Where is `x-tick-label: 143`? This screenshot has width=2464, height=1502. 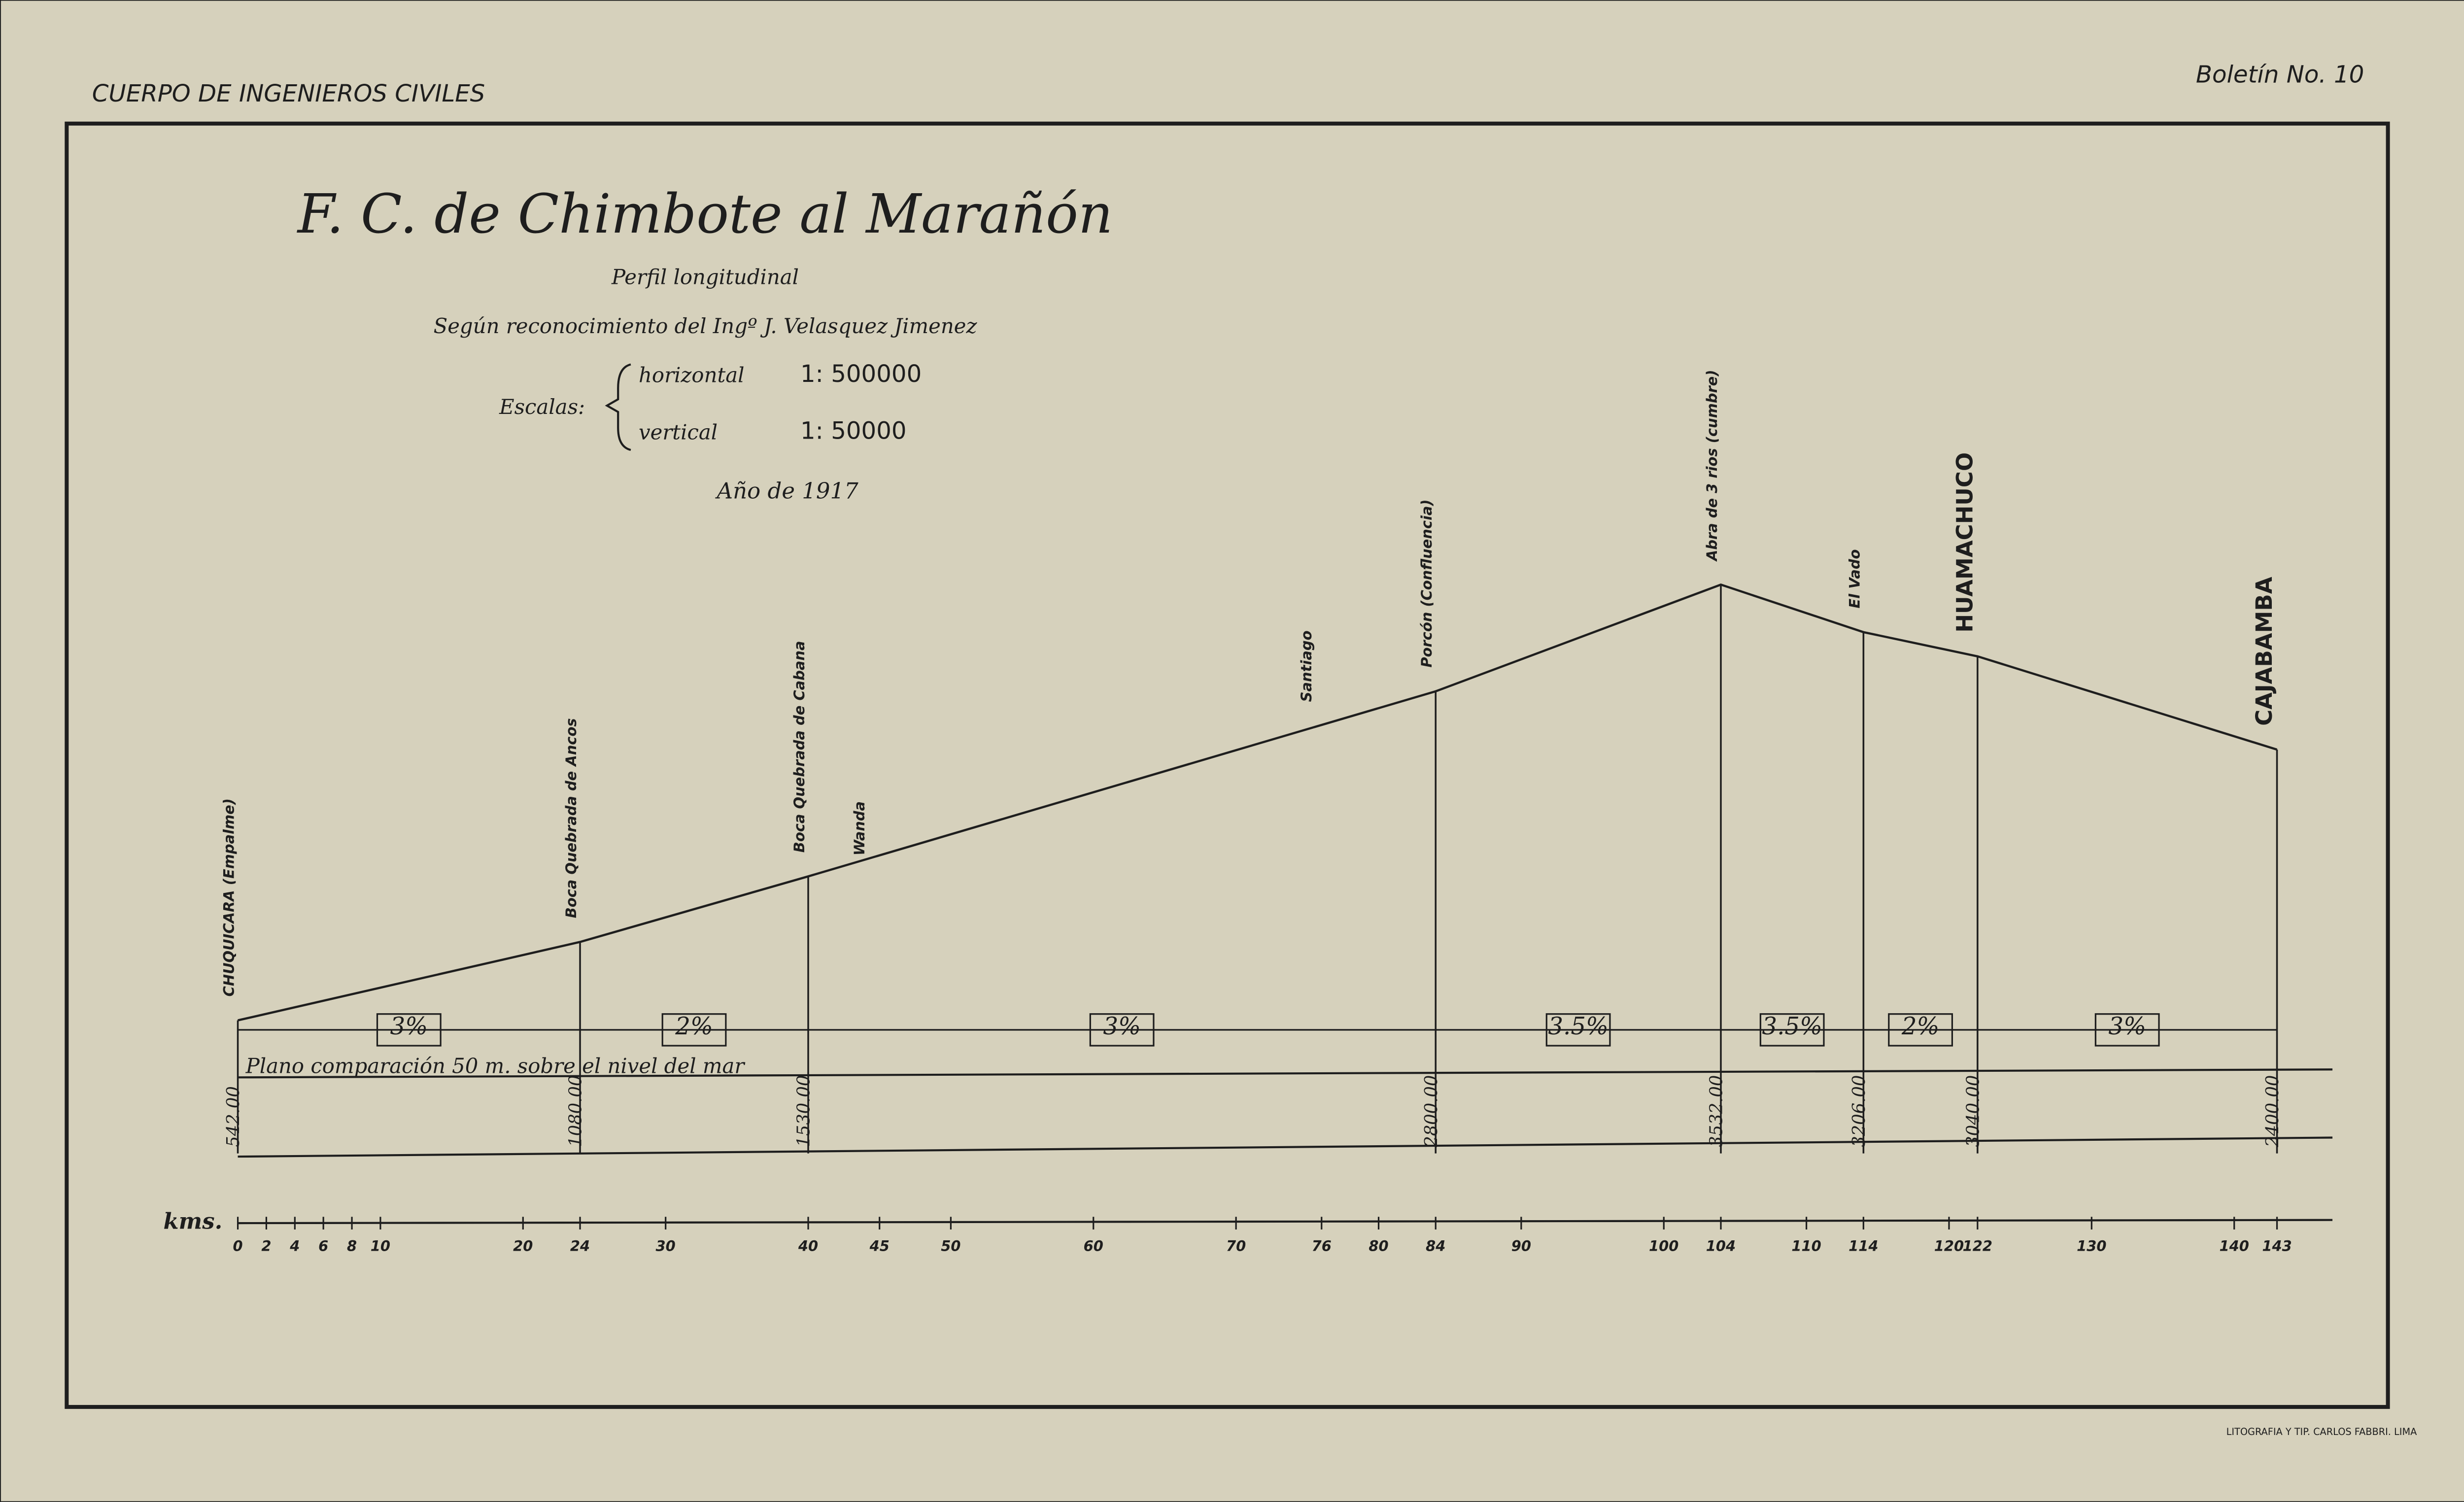
x-tick-label: 143 is located at coordinates (2277, 1245).